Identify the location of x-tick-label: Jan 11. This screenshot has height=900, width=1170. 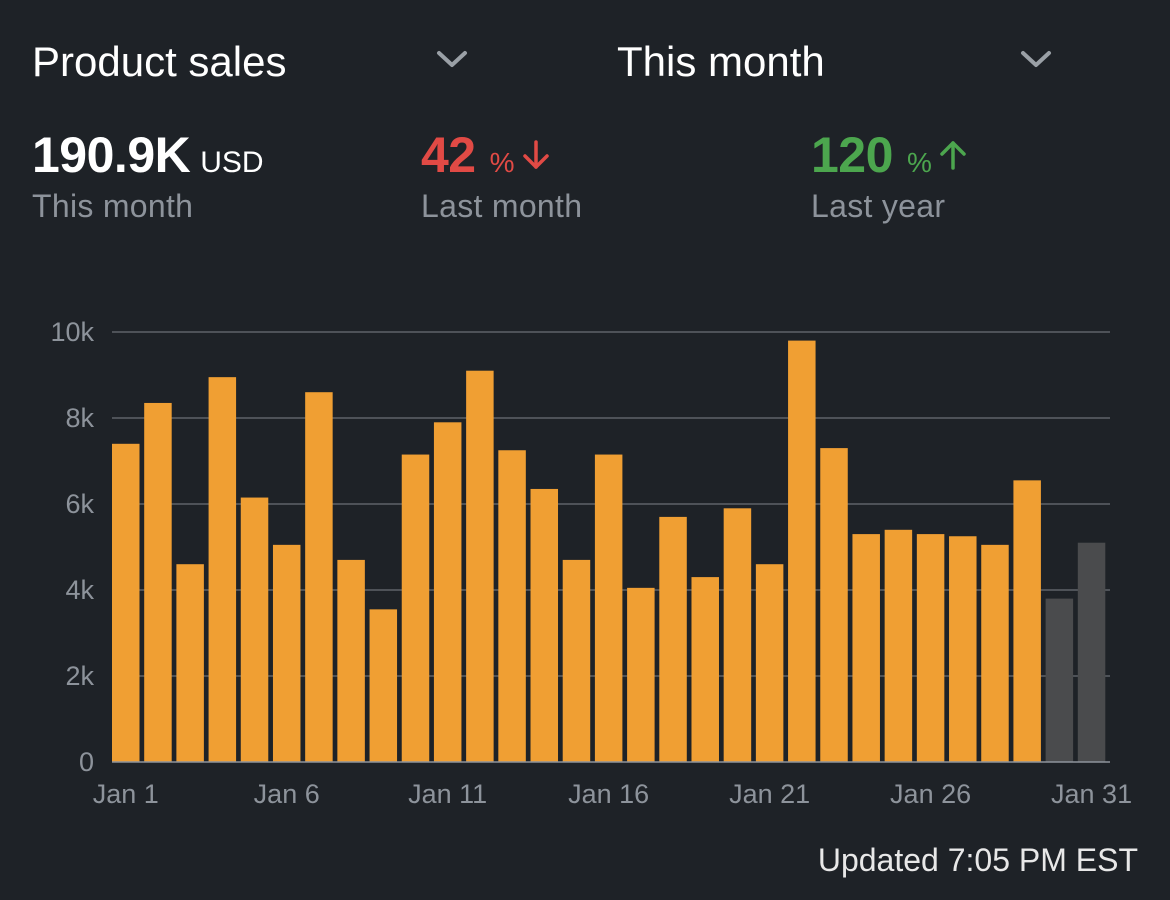
(447, 794).